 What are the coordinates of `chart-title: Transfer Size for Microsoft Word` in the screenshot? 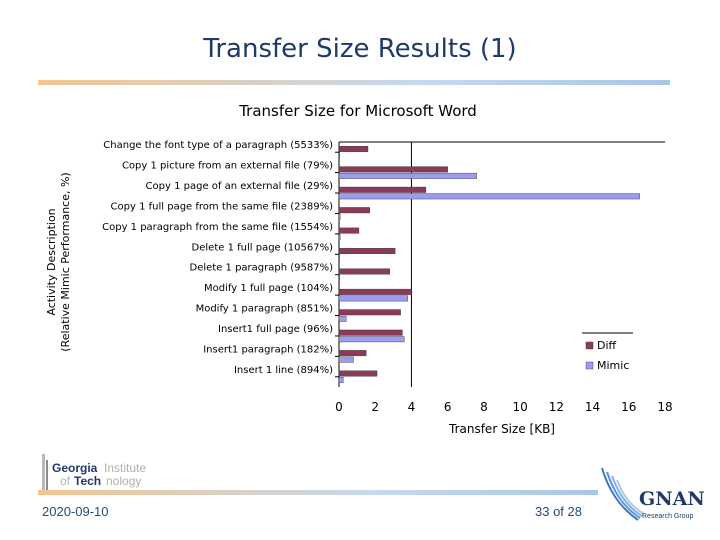 It's located at (357, 111).